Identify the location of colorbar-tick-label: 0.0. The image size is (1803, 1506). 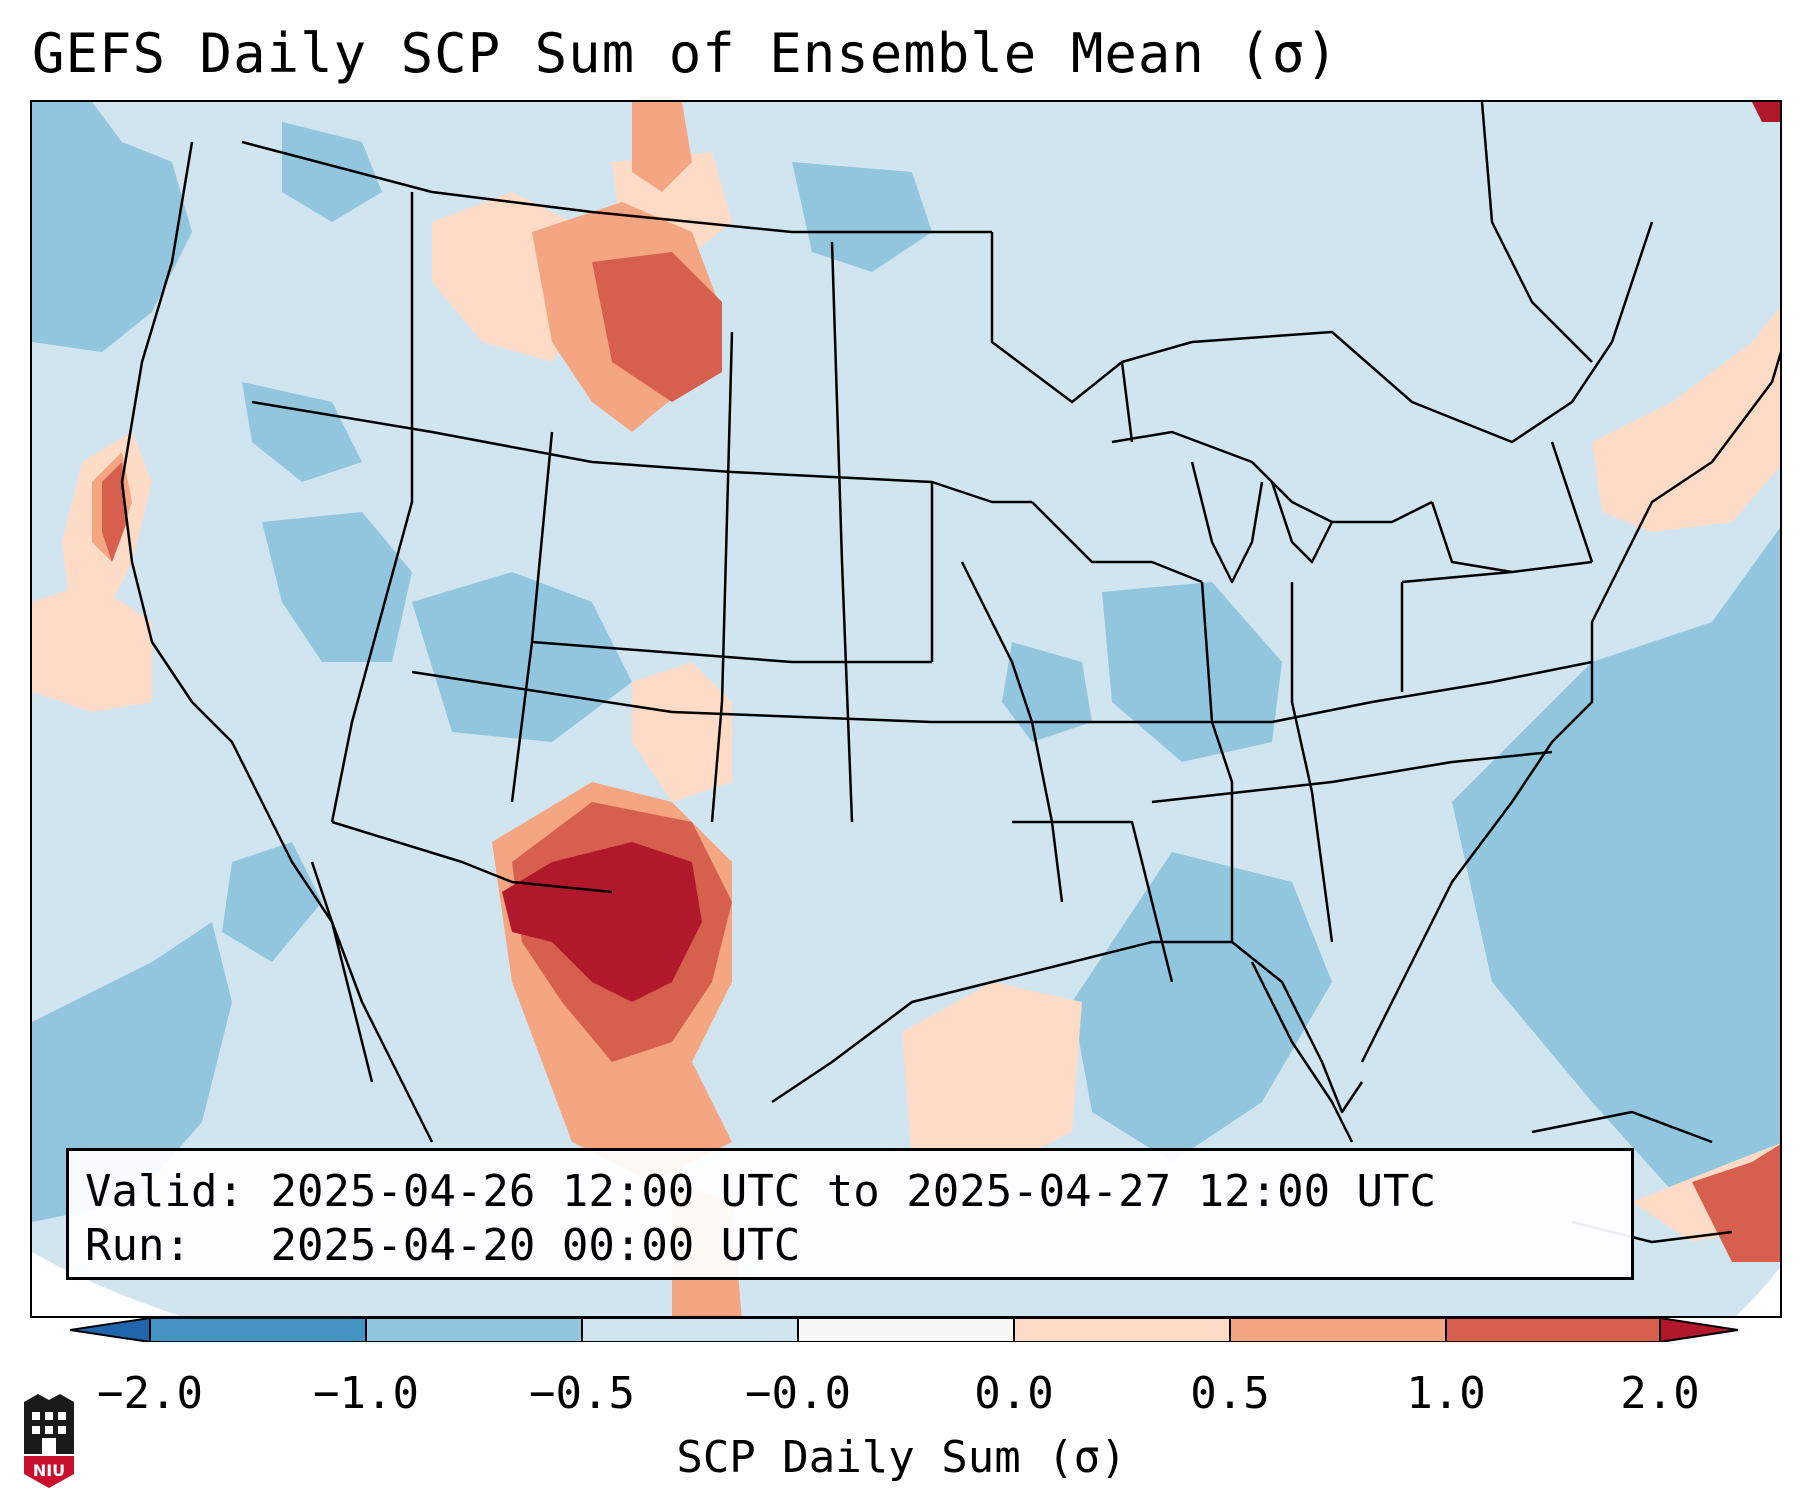
(1014, 1393).